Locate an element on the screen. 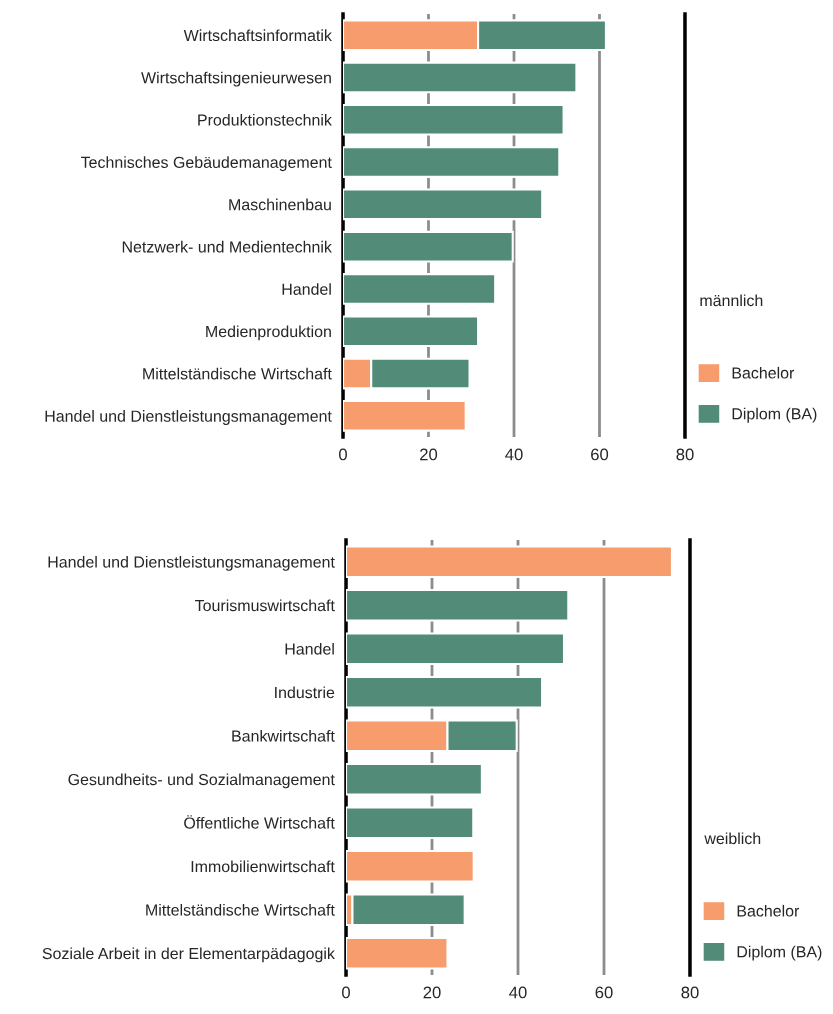  y-tick-label: Tourismuswirtschaft is located at coordinates (265, 605).